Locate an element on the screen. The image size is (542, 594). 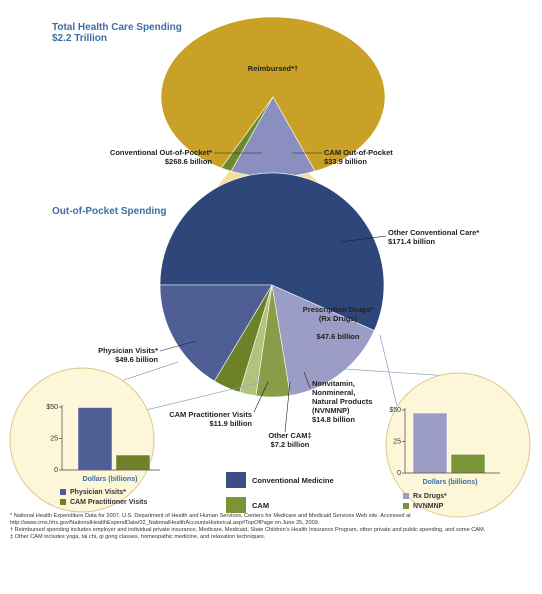
pie-total is located at coordinates (273, 97).